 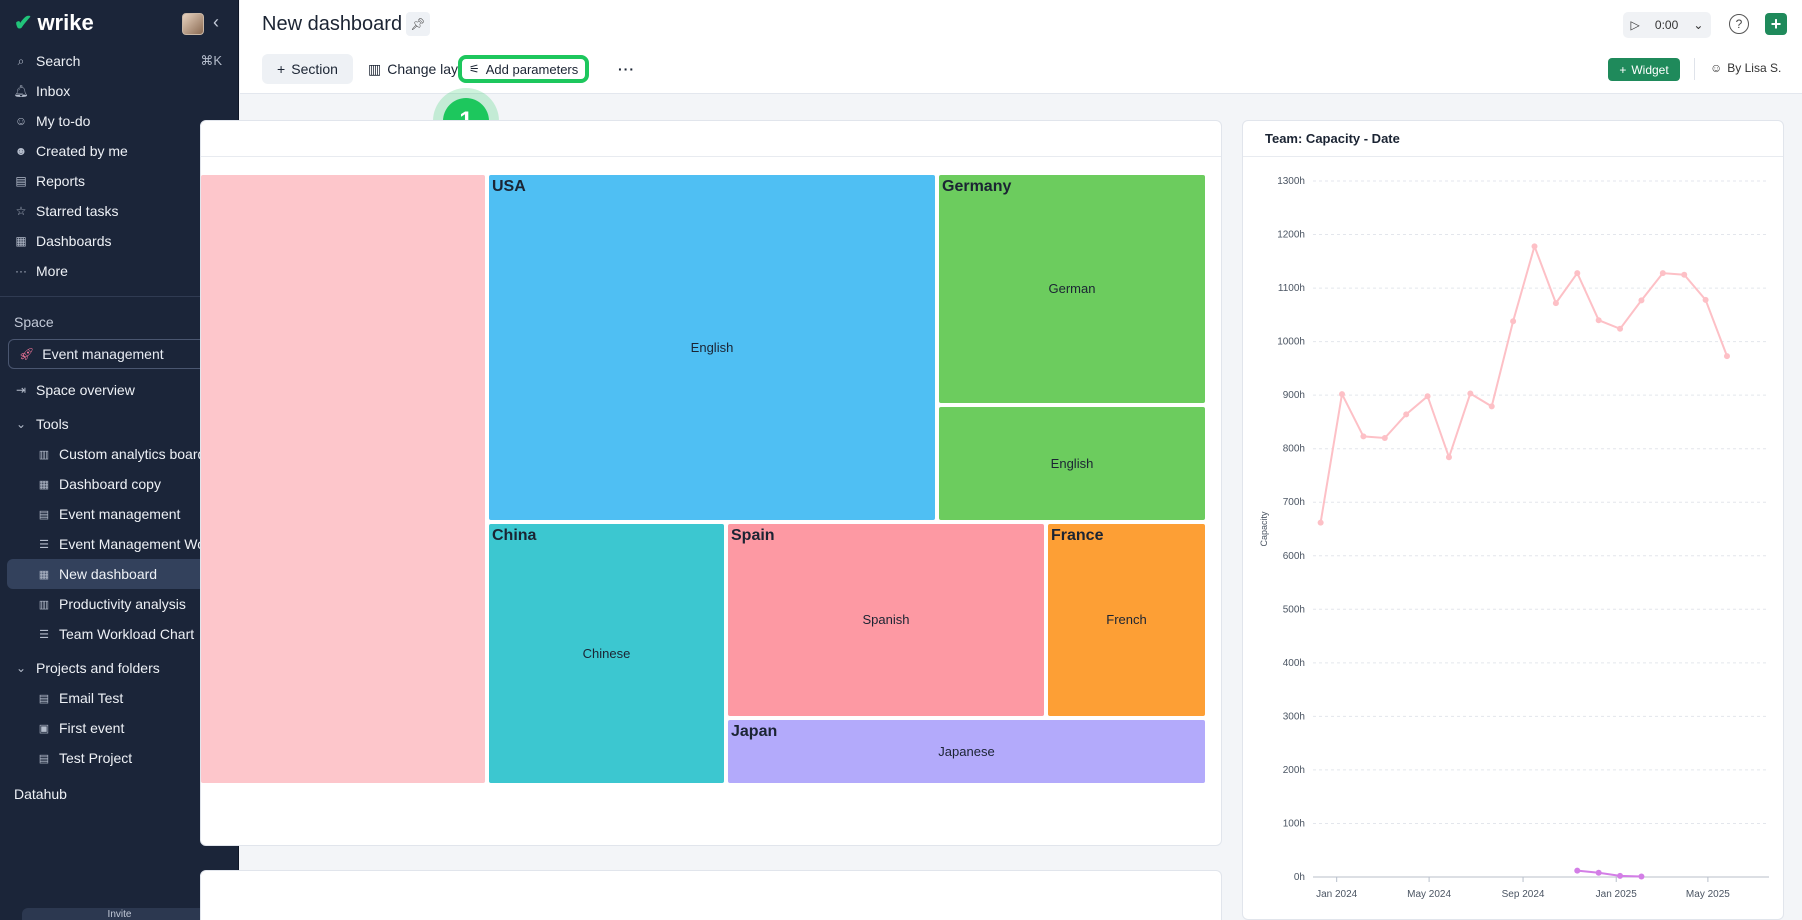 What do you see at coordinates (1708, 894) in the screenshot?
I see `x-tick-label: May 2025` at bounding box center [1708, 894].